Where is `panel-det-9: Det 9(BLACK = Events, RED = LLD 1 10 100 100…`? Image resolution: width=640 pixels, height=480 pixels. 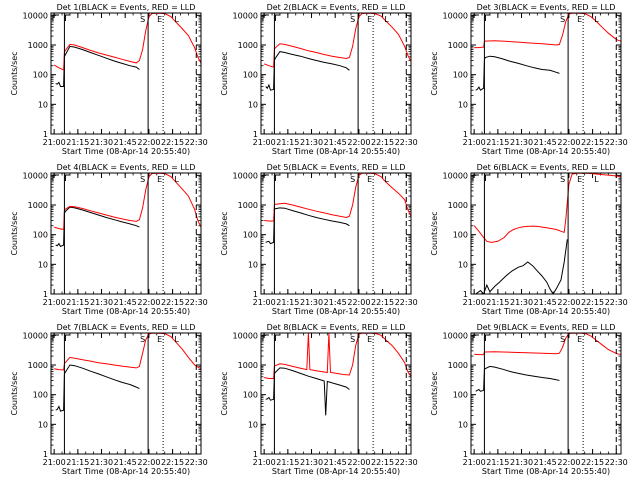 panel-det-9: Det 9(BLACK = Events, RED = LLD 1 10 100 100… is located at coordinates (529, 399).